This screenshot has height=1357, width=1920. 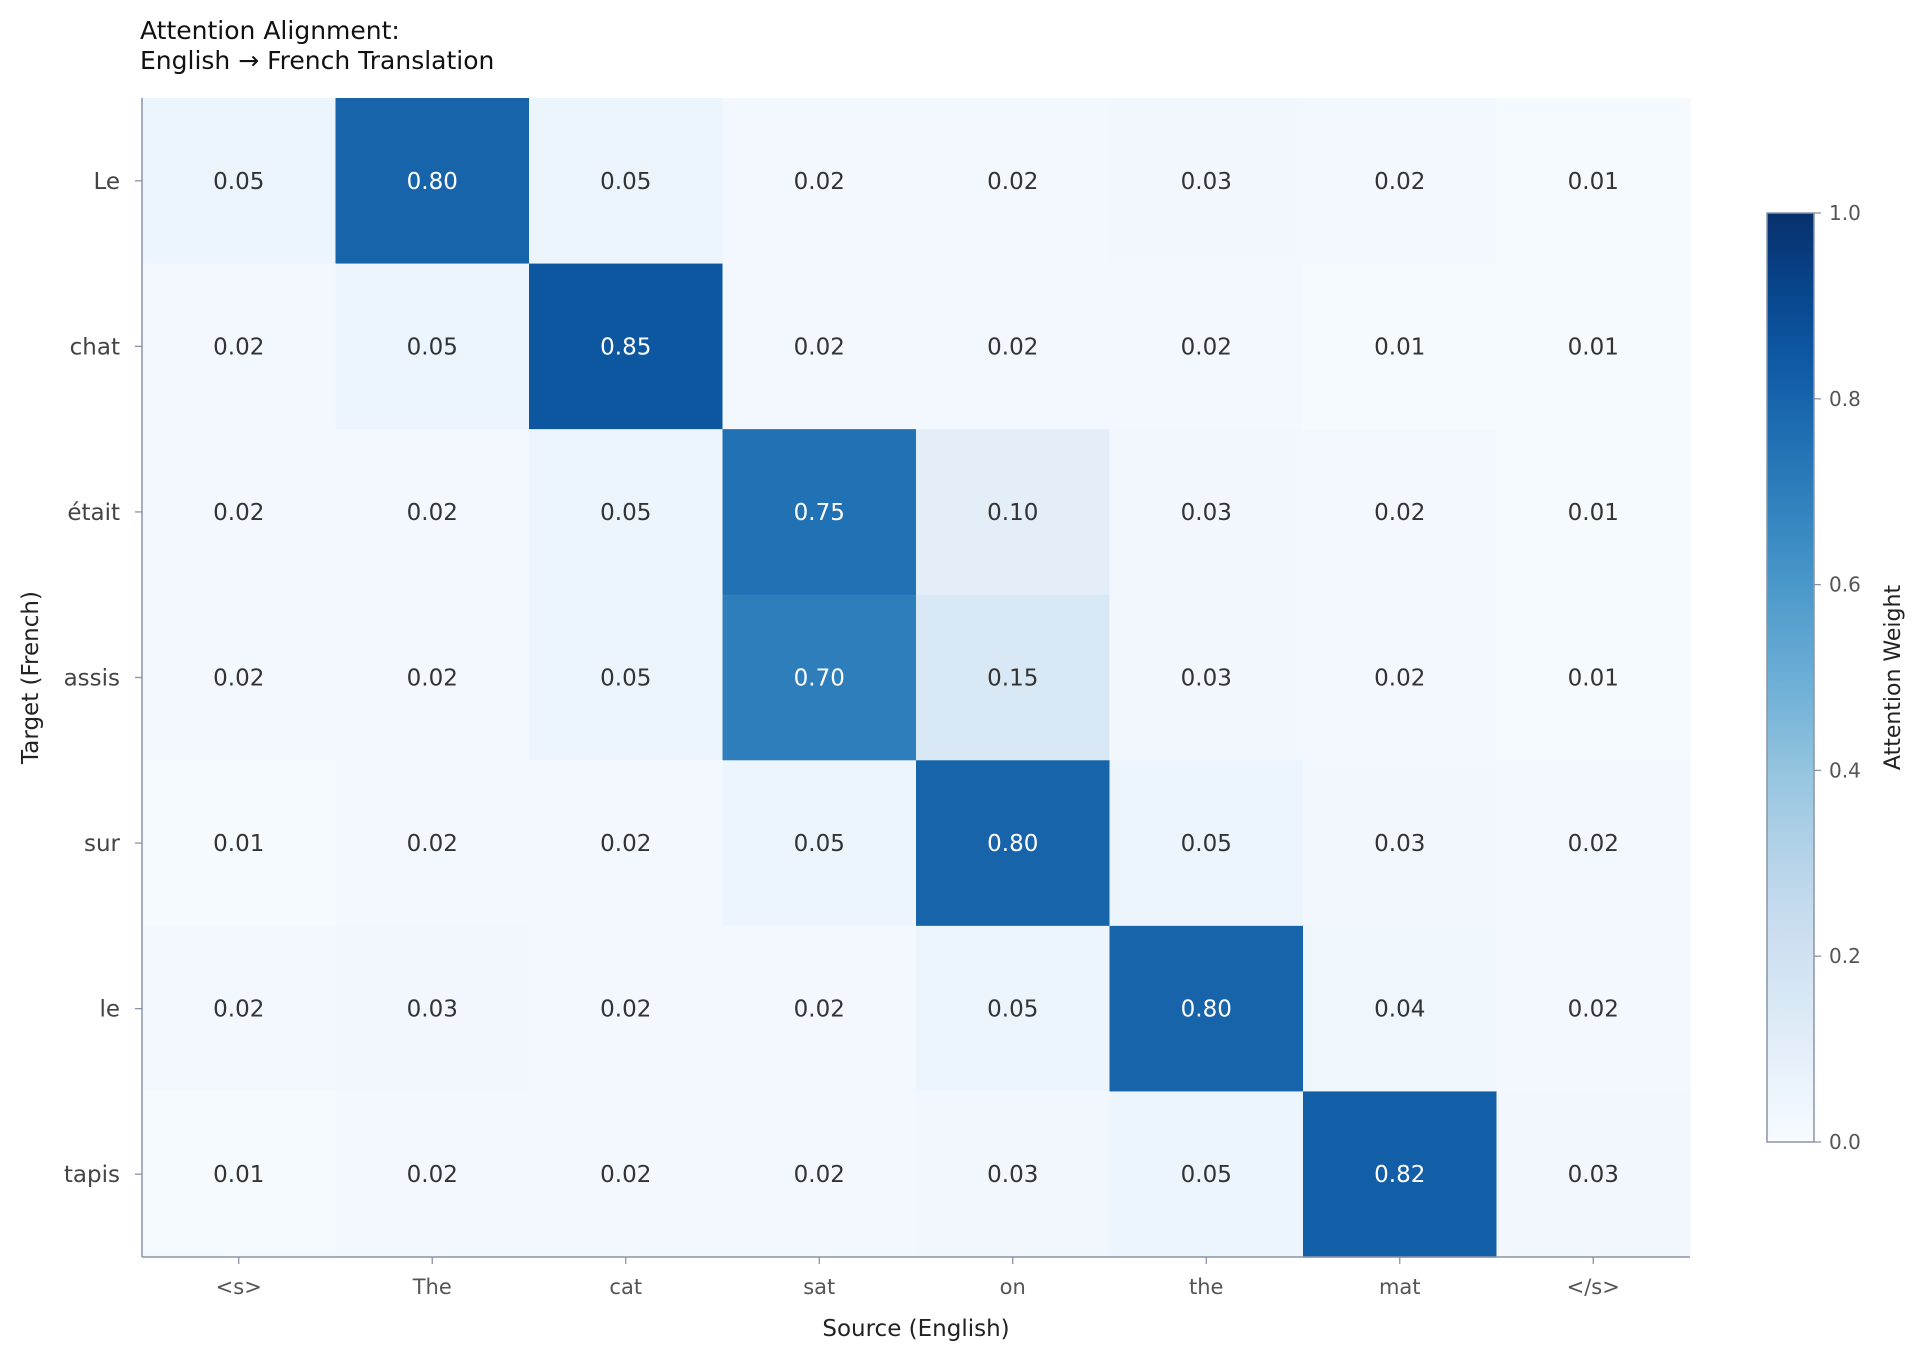 I want to click on heatmap-cell-r5-c4, so click(x=1013, y=1009).